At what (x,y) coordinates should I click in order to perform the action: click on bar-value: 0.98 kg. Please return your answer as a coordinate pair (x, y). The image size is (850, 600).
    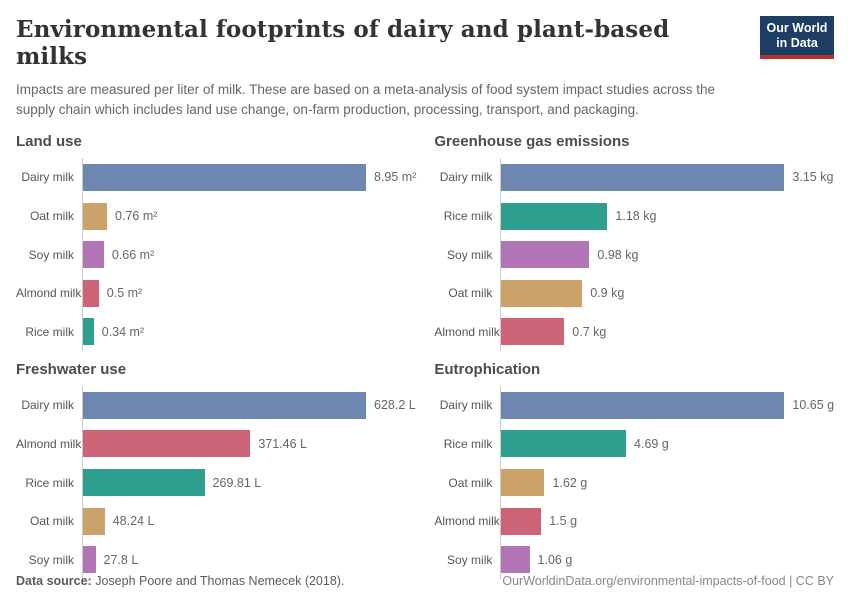
    Looking at the image, I should click on (618, 254).